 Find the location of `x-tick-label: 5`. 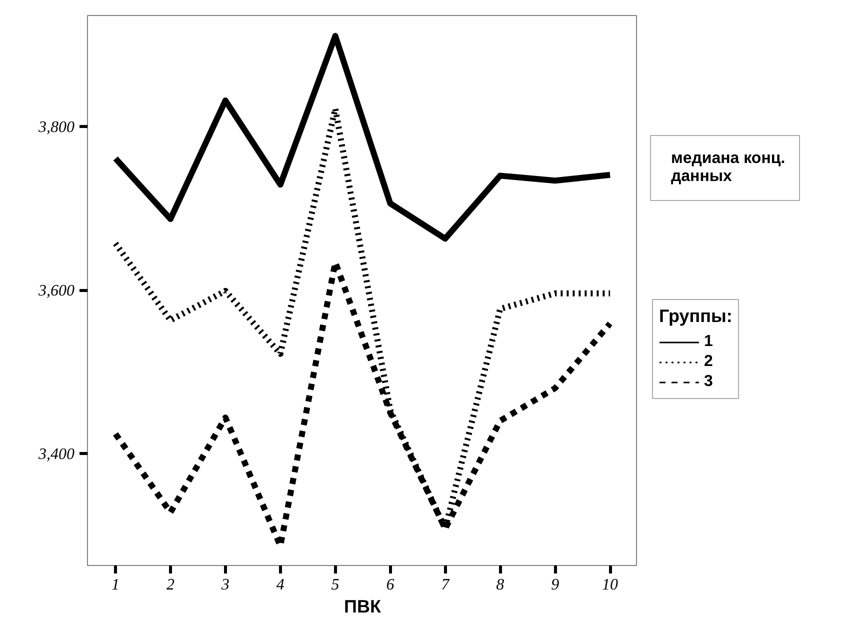

x-tick-label: 5 is located at coordinates (335, 585).